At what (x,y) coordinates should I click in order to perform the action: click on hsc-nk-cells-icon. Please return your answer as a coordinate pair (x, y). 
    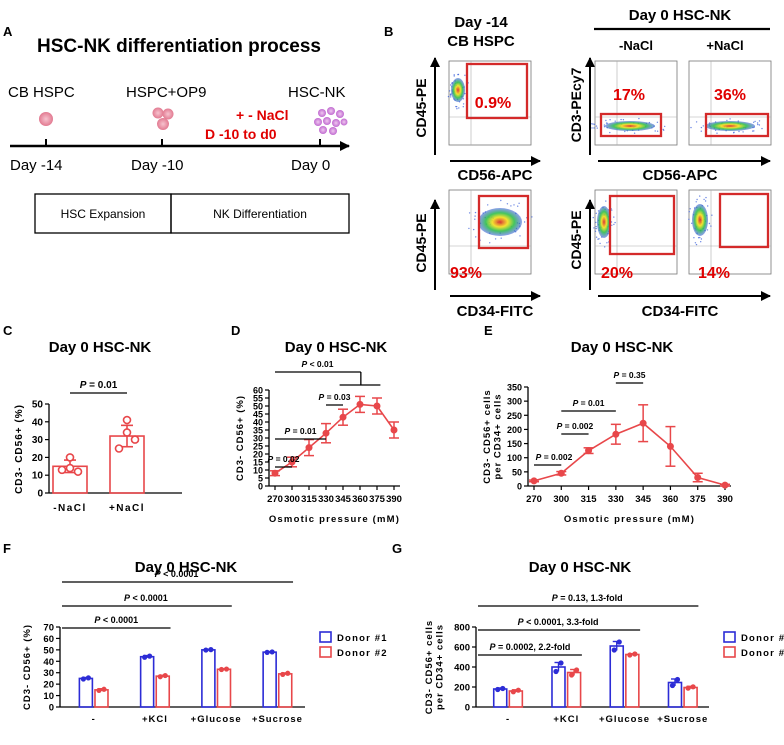
    Looking at the image, I should click on (331, 121).